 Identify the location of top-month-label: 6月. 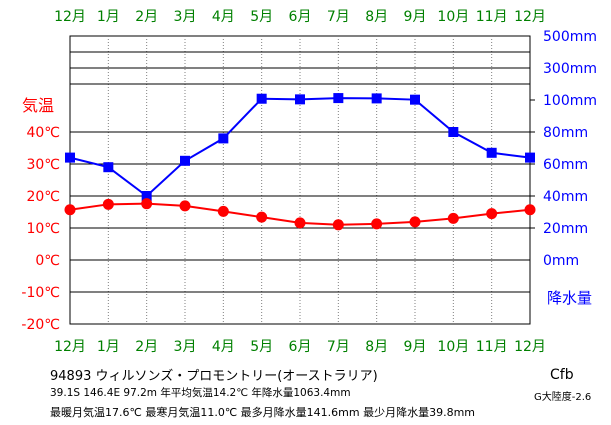
(300, 17).